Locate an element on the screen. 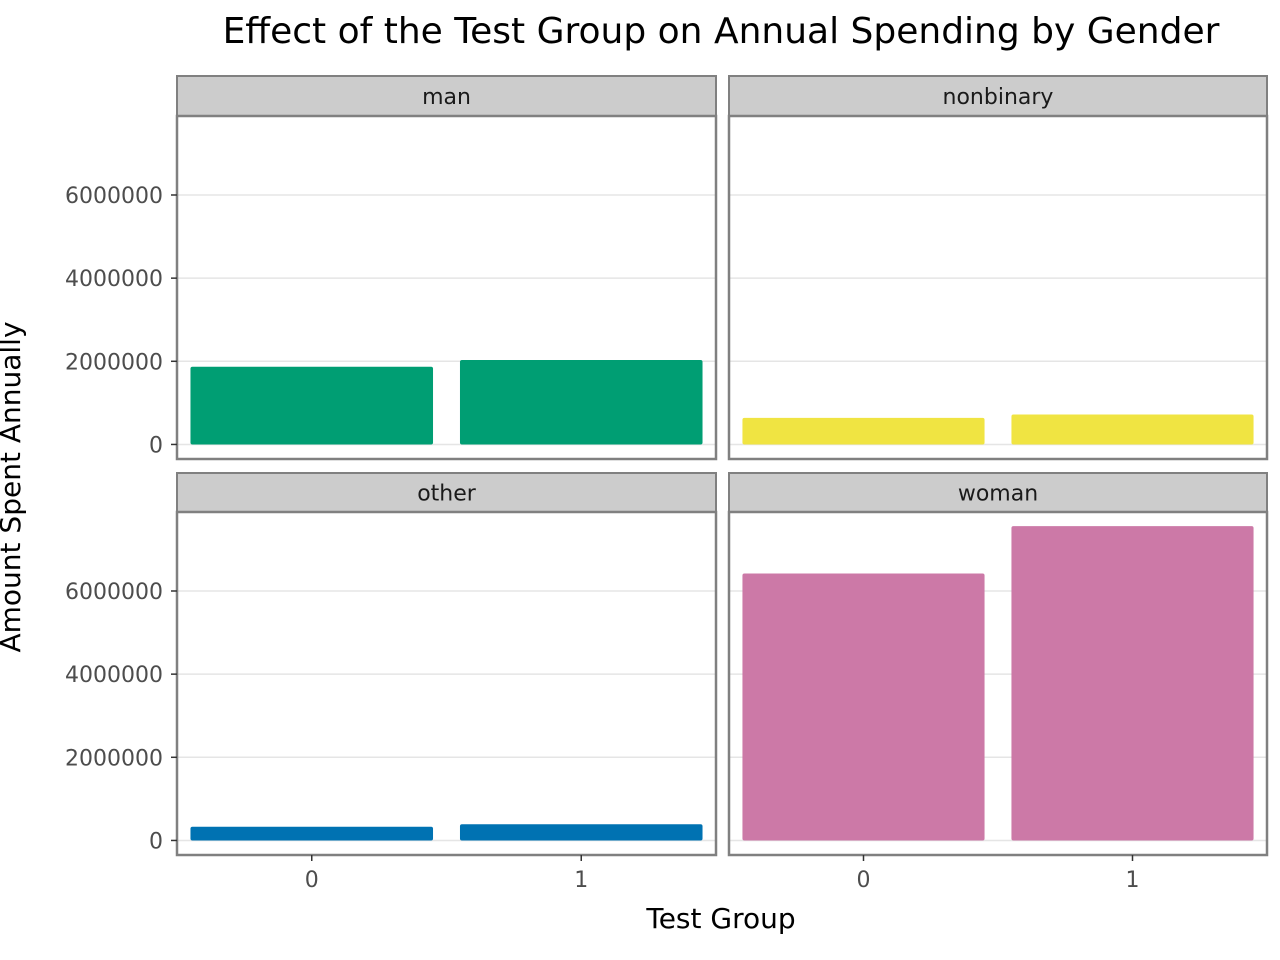  facet-strip-label: other is located at coordinates (447, 494).